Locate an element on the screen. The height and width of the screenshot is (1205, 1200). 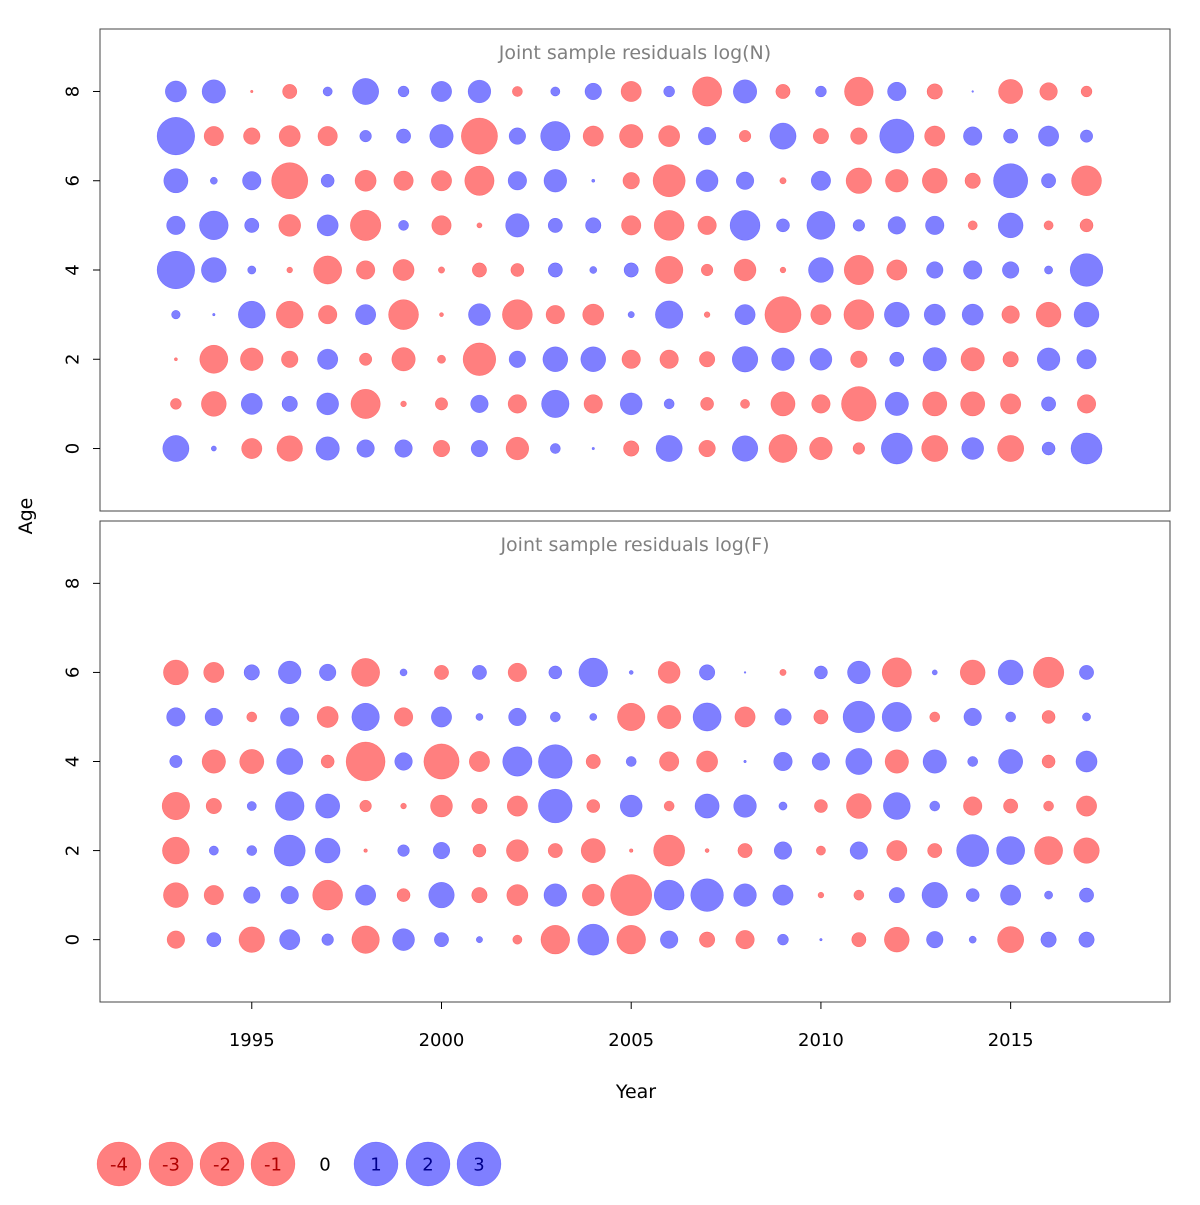
x-axis-title: Year is located at coordinates (635, 1092).